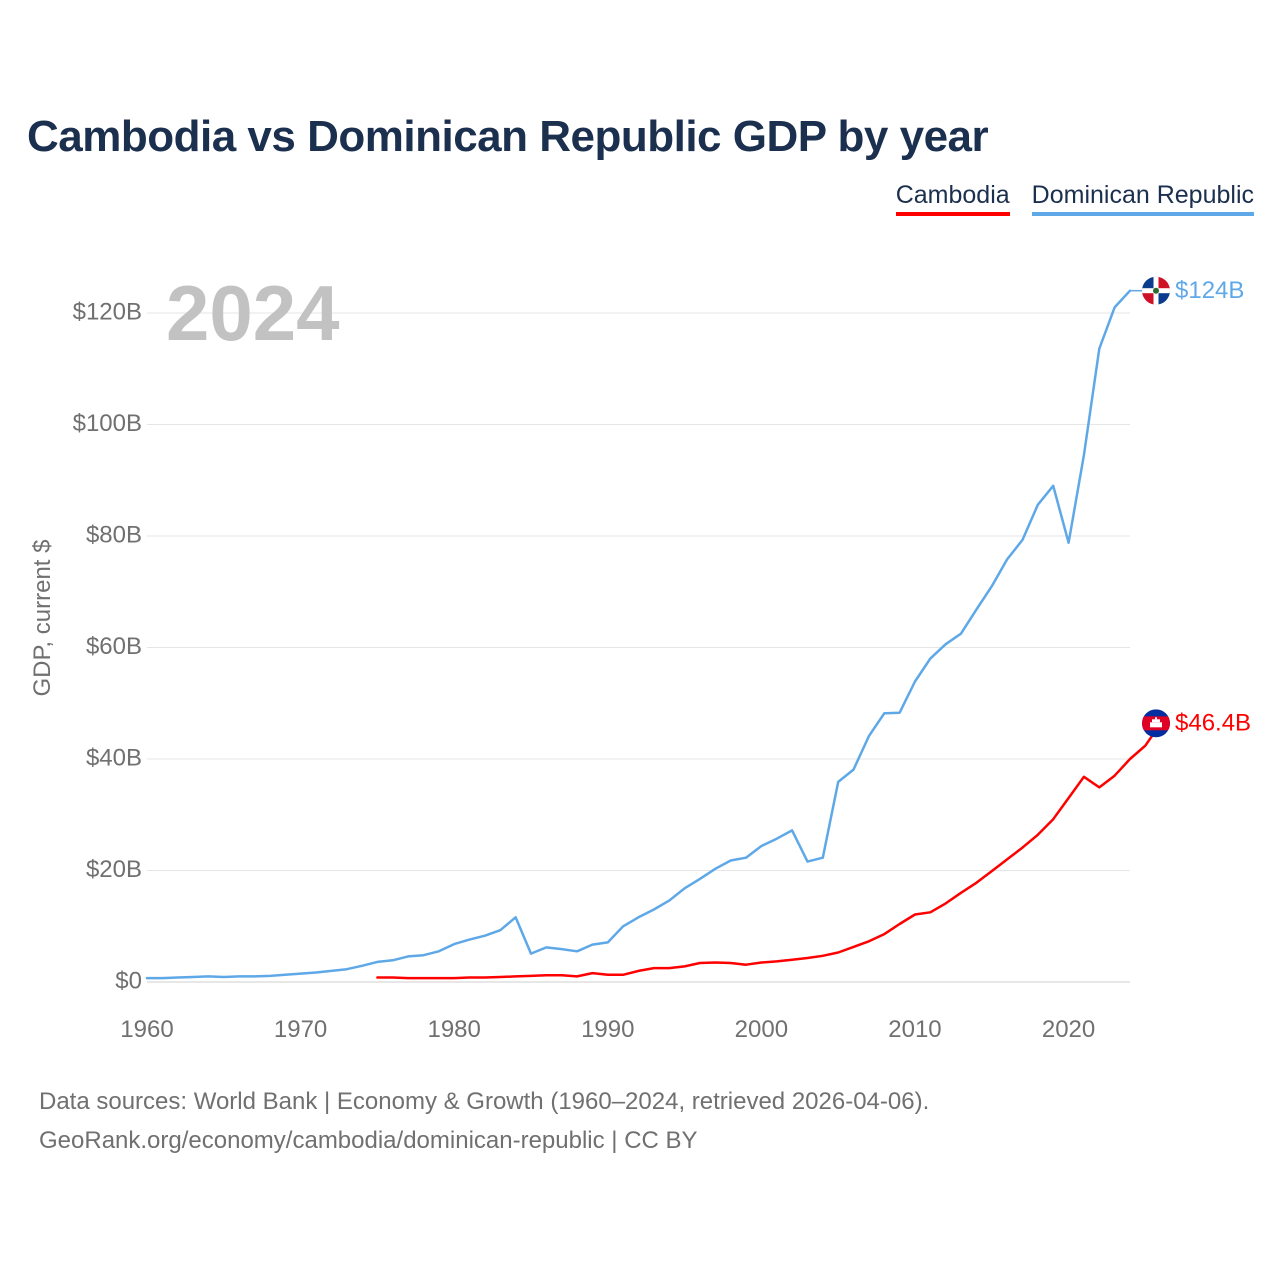 Image resolution: width=1280 pixels, height=1280 pixels. I want to click on x-tick-label: 2000, so click(761, 1029).